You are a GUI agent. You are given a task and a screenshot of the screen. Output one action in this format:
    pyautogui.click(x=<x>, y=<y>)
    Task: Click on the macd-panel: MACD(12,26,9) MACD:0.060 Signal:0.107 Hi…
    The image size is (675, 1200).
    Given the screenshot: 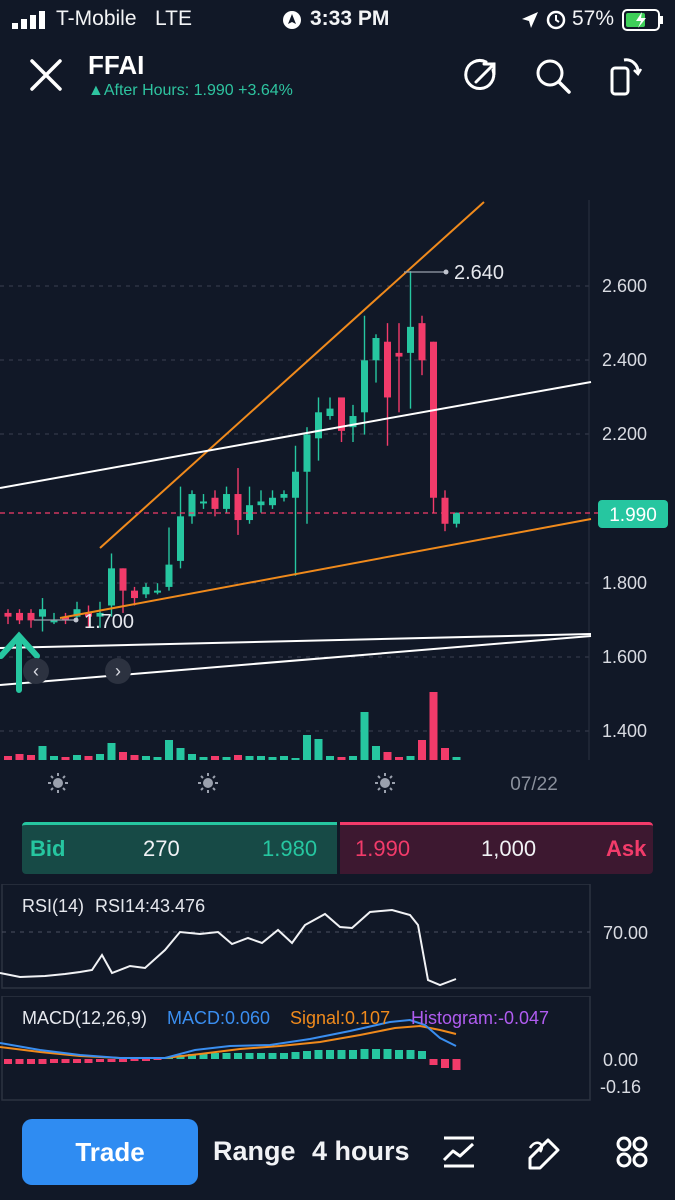 What is the action you would take?
    pyautogui.click(x=337, y=1050)
    